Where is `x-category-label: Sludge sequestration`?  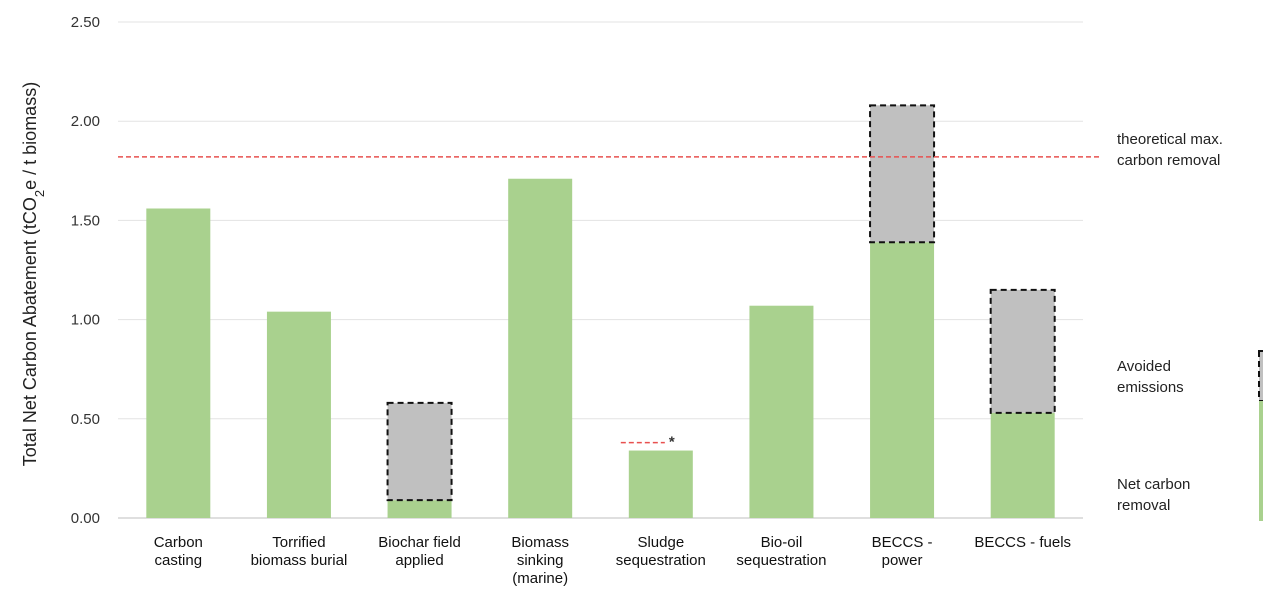 x-category-label: Sludge sequestration is located at coordinates (661, 551).